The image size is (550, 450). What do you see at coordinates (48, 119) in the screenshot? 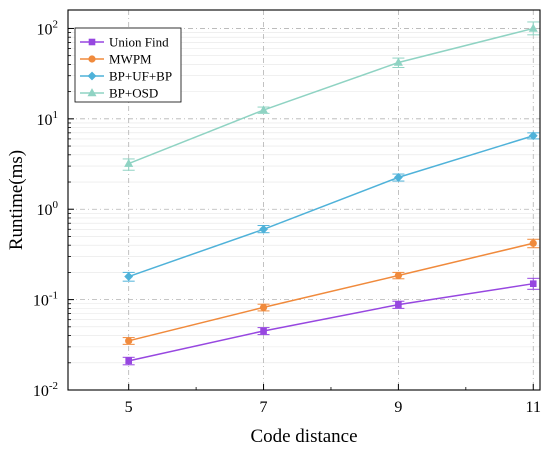
I see `y-tick-label: 10¹` at bounding box center [48, 119].